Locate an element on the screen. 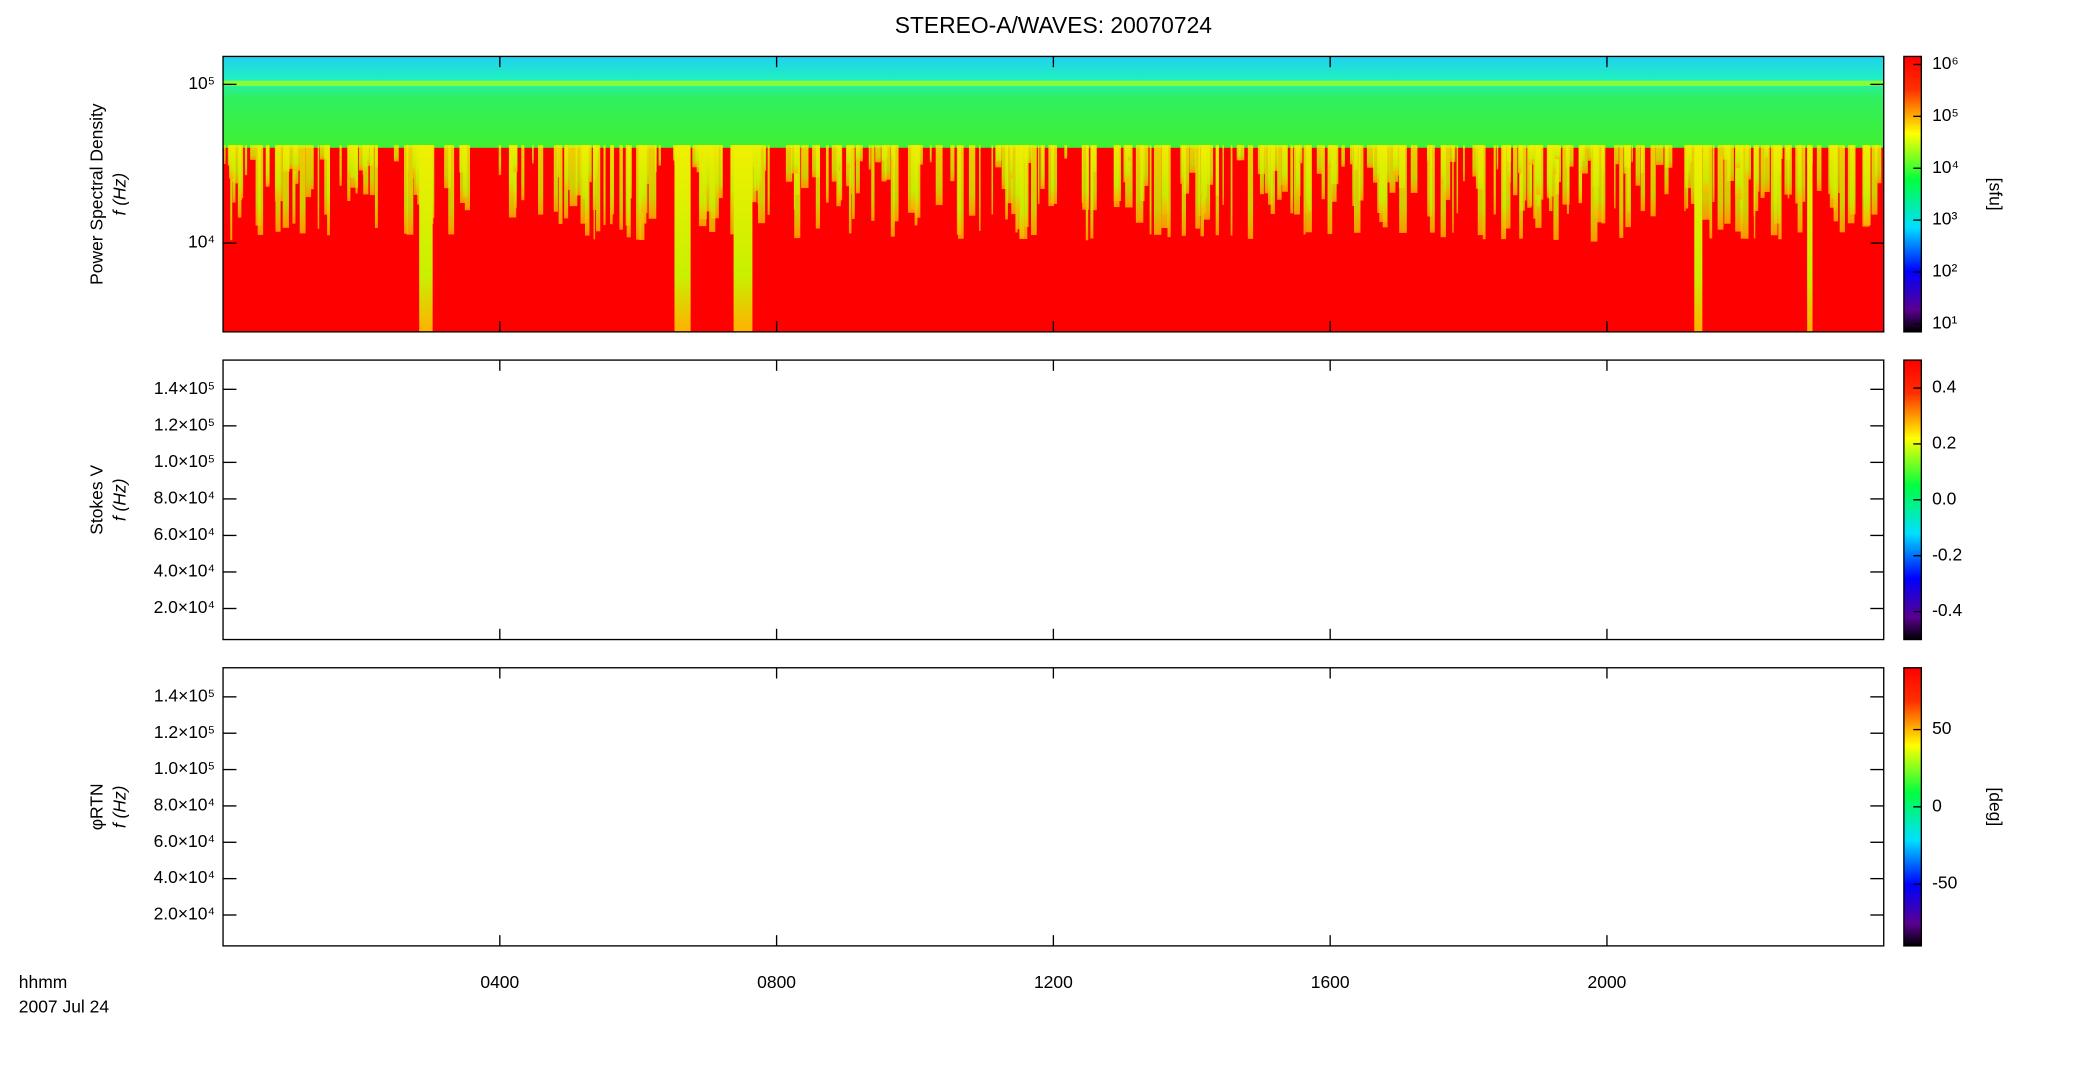 This screenshot has width=2096, height=1080. chart-title: STEREO-A/WAVES: 20070724 is located at coordinates (1054, 25).